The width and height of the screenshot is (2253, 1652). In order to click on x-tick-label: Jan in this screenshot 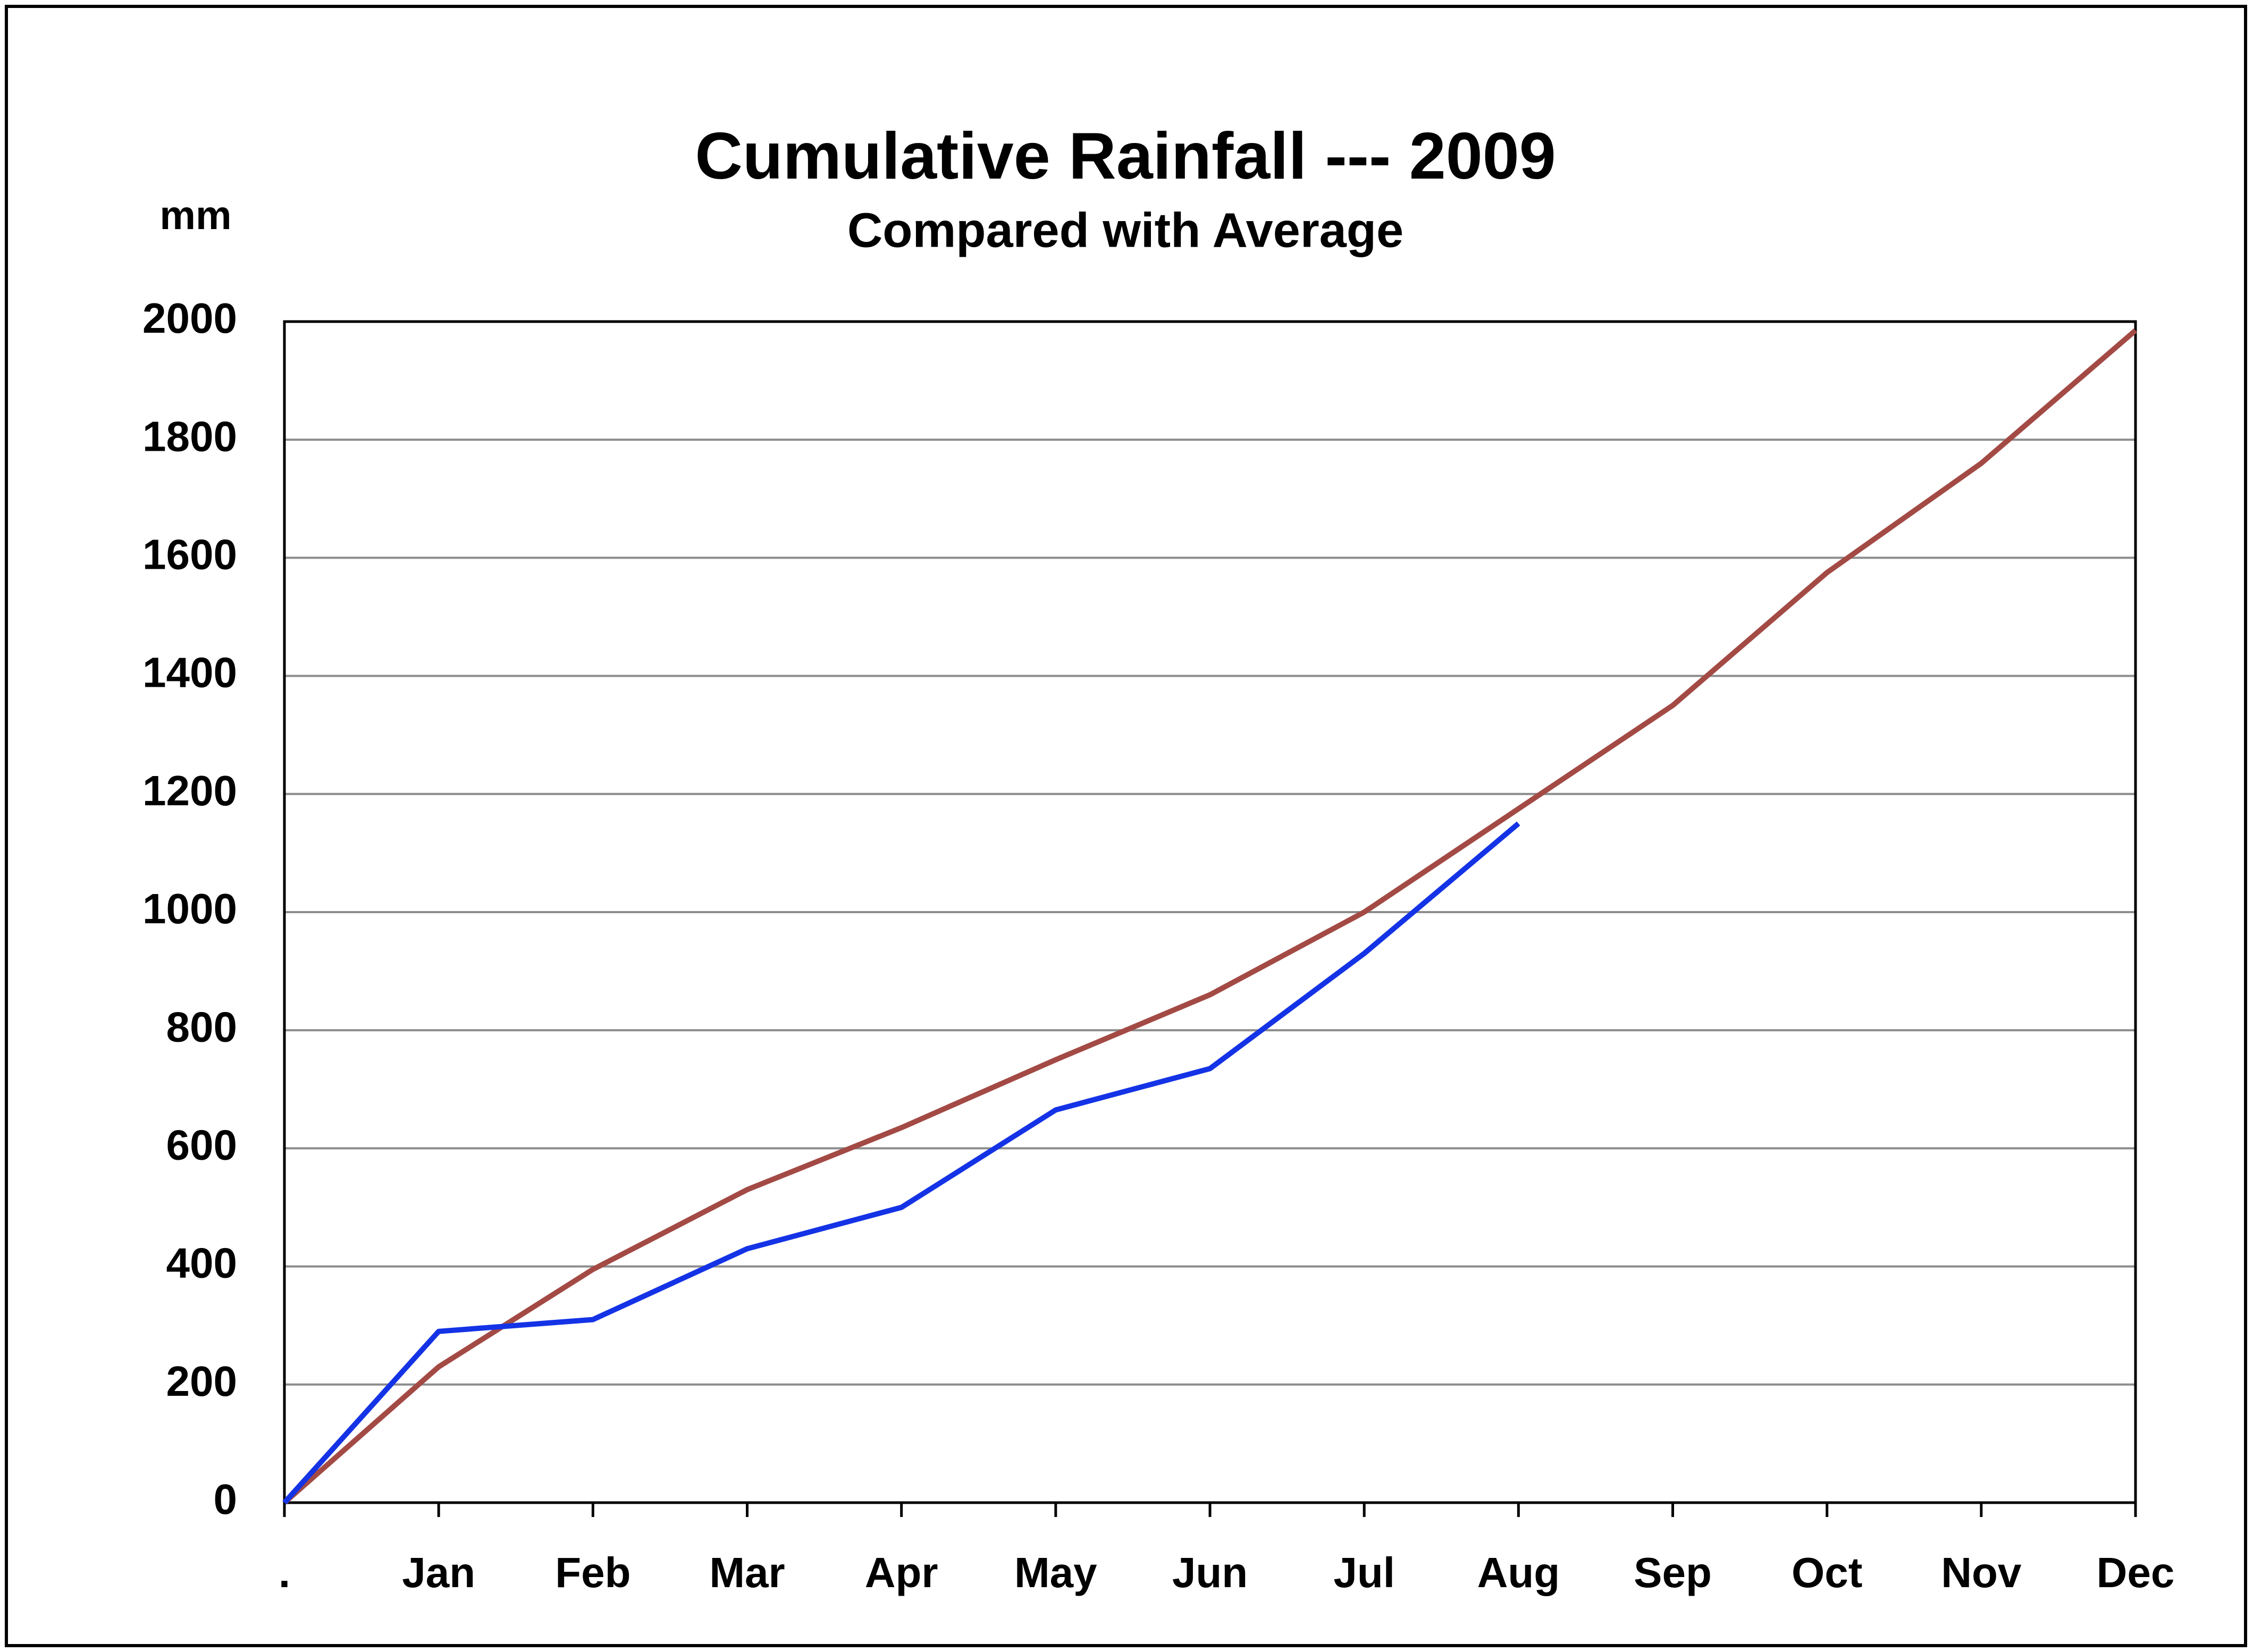, I will do `click(438, 1572)`.